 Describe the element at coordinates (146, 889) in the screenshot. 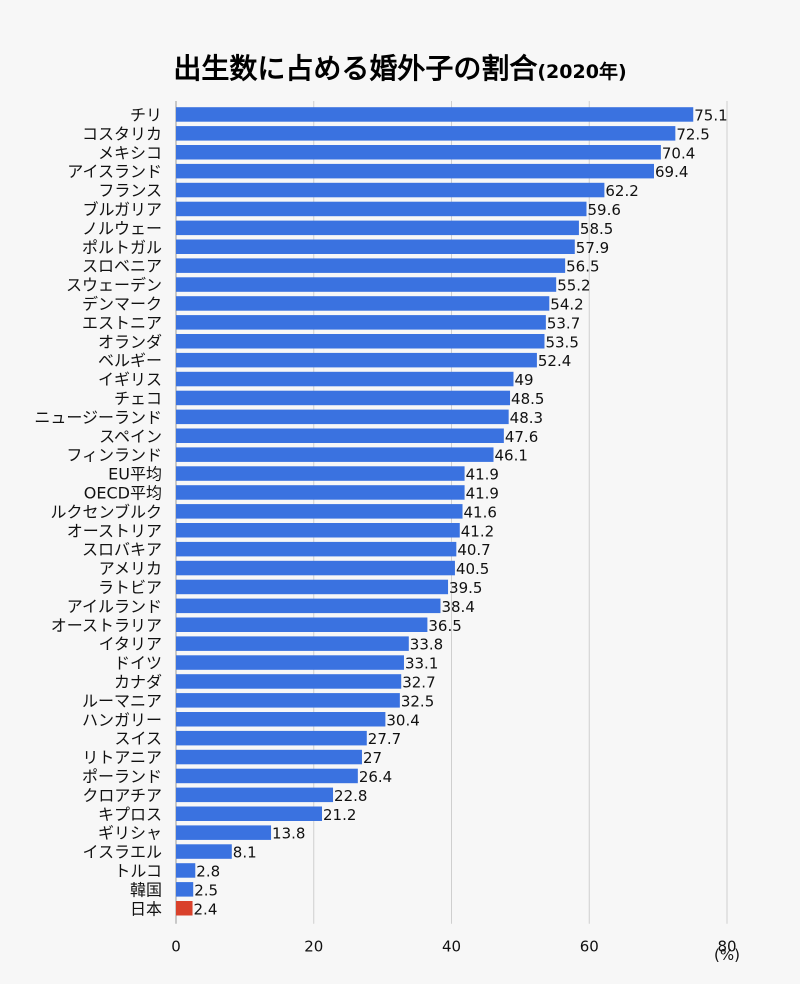

I see `category-label: 韓国` at that location.